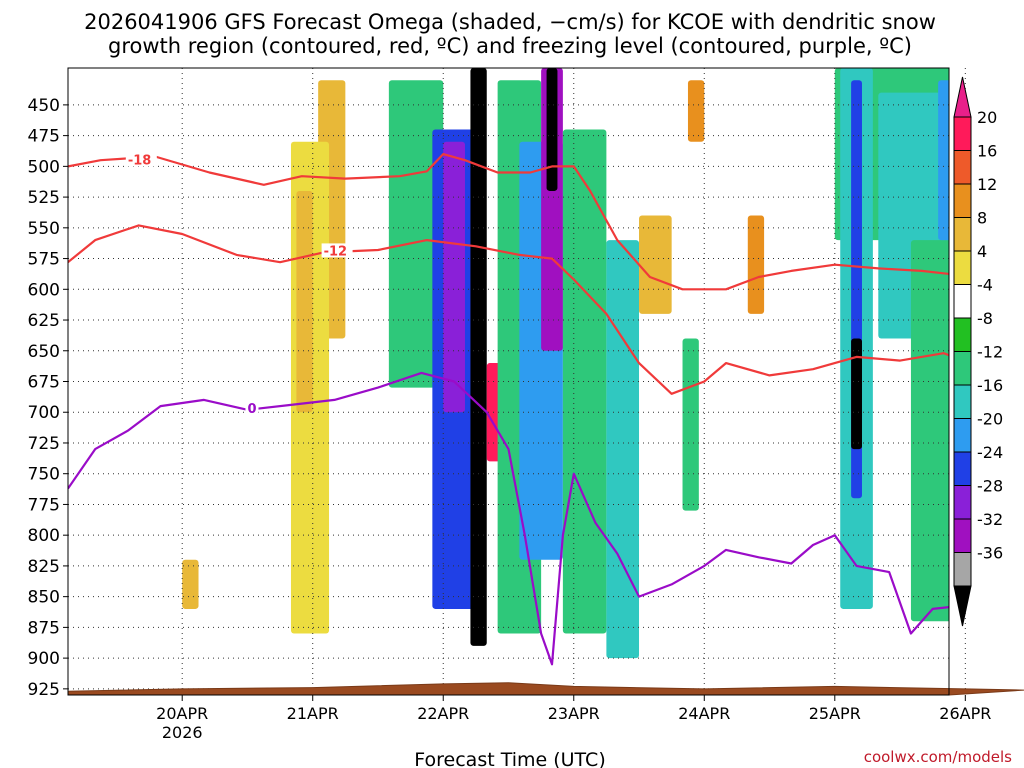 The image size is (1024, 768). Describe the element at coordinates (982, 251) in the screenshot. I see `colorbar-label: 4` at that location.